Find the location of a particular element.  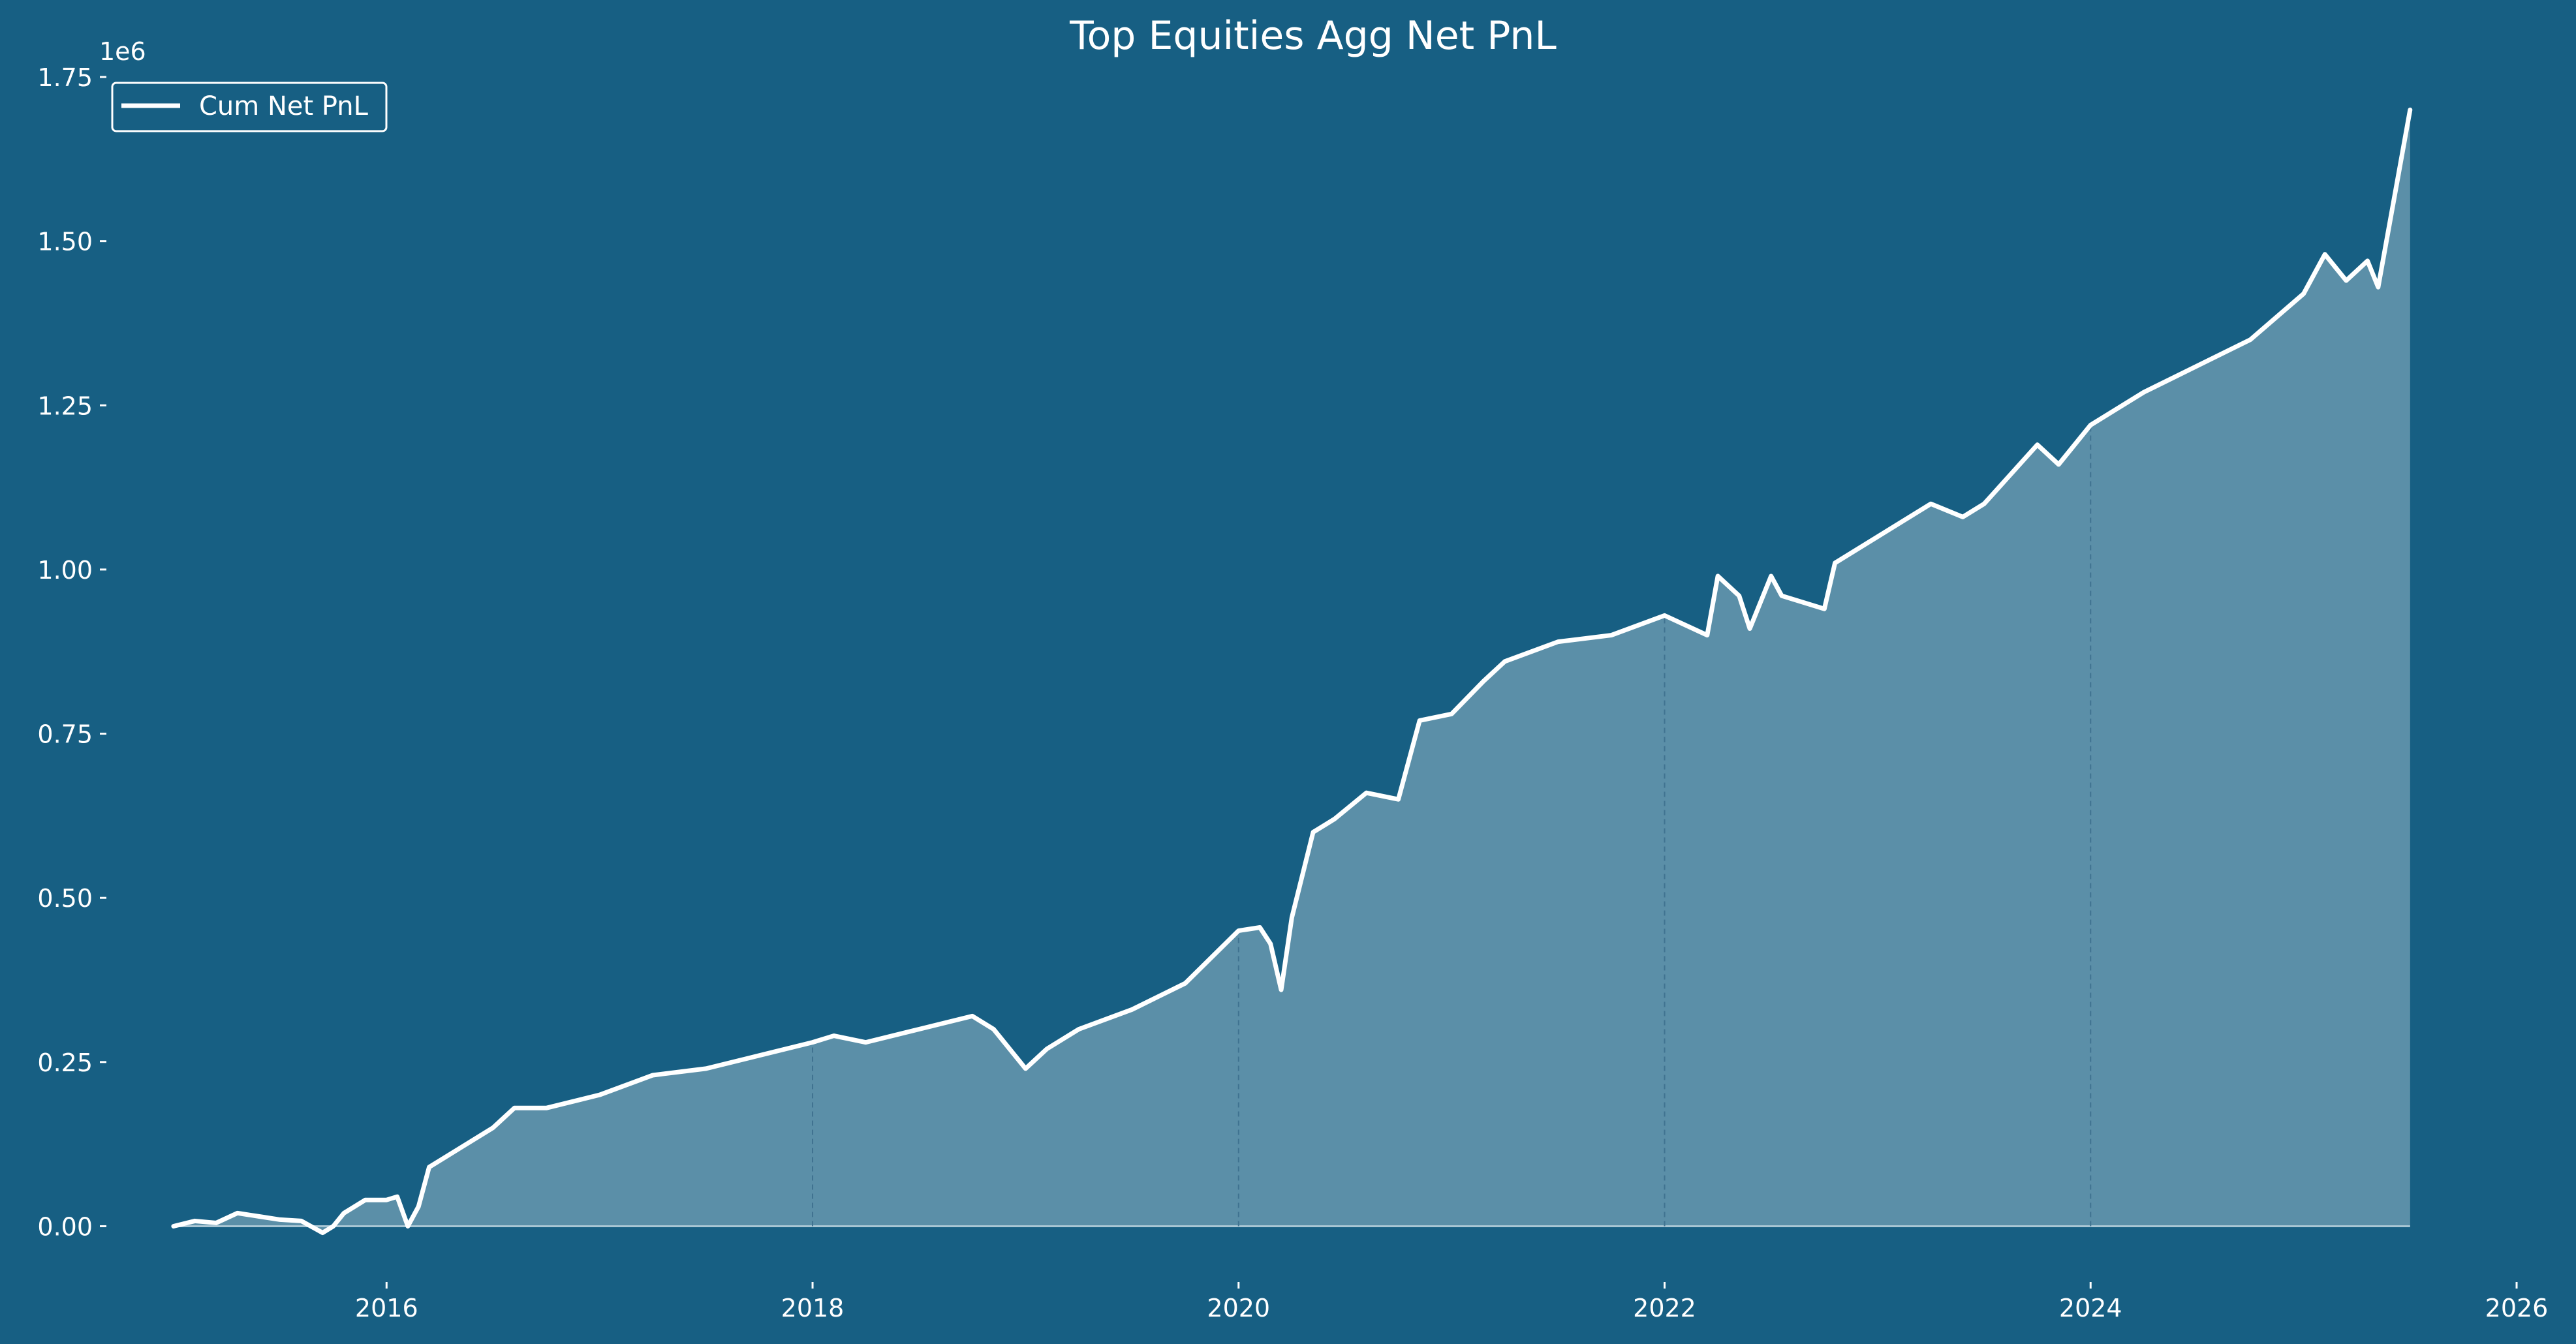

chart-title: Top Equities Agg Net PnL is located at coordinates (1313, 36).